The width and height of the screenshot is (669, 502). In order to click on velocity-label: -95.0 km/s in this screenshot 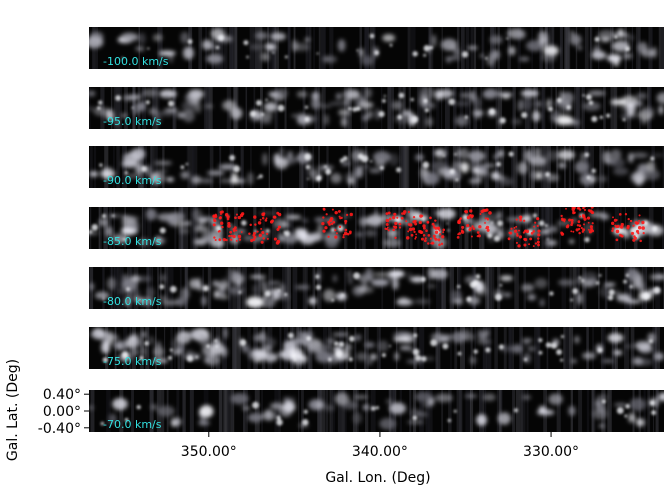, I will do `click(132, 121)`.